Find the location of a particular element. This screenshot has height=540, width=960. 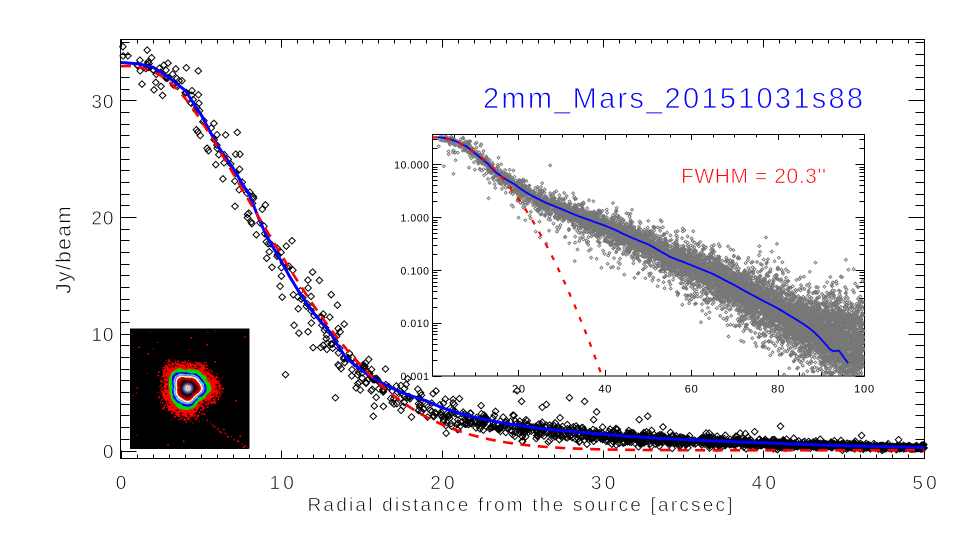

svg-text: 0.010 is located at coordinates (414, 324).